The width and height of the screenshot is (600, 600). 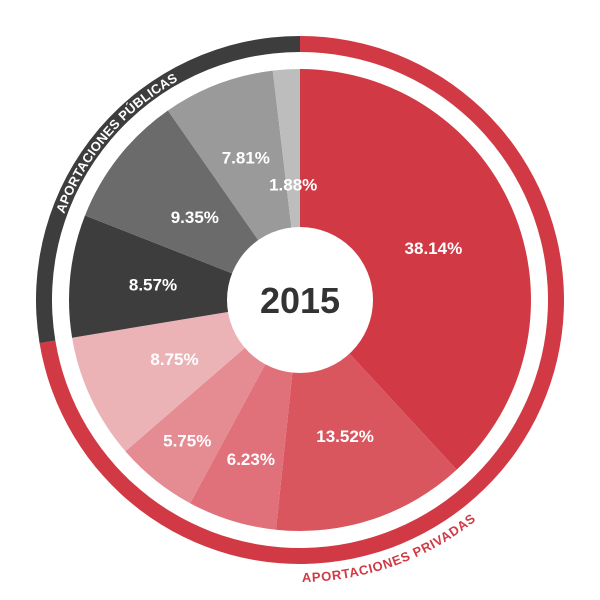 I want to click on center-year-label: 2015, so click(x=300, y=300).